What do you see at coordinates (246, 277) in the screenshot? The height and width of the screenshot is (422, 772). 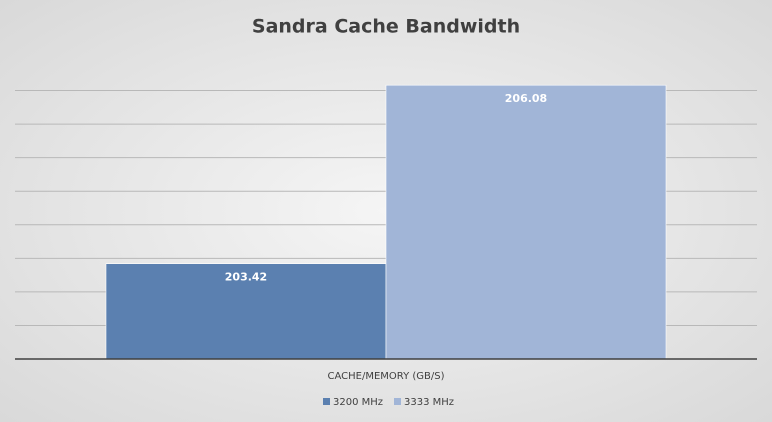 I see `value-label: 203.42` at bounding box center [246, 277].